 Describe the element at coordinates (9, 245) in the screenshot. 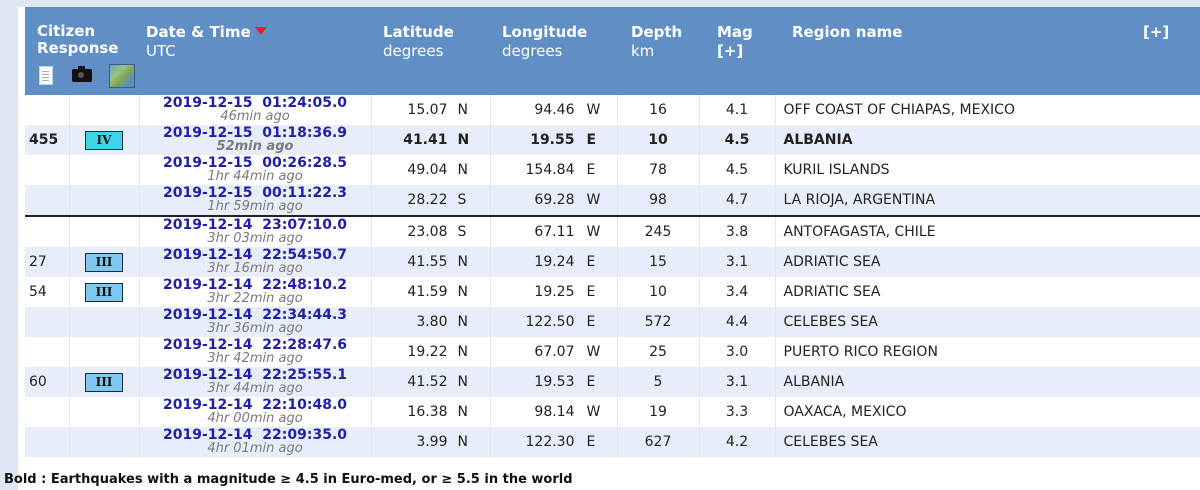

I see `left-sidebar-strip` at that location.